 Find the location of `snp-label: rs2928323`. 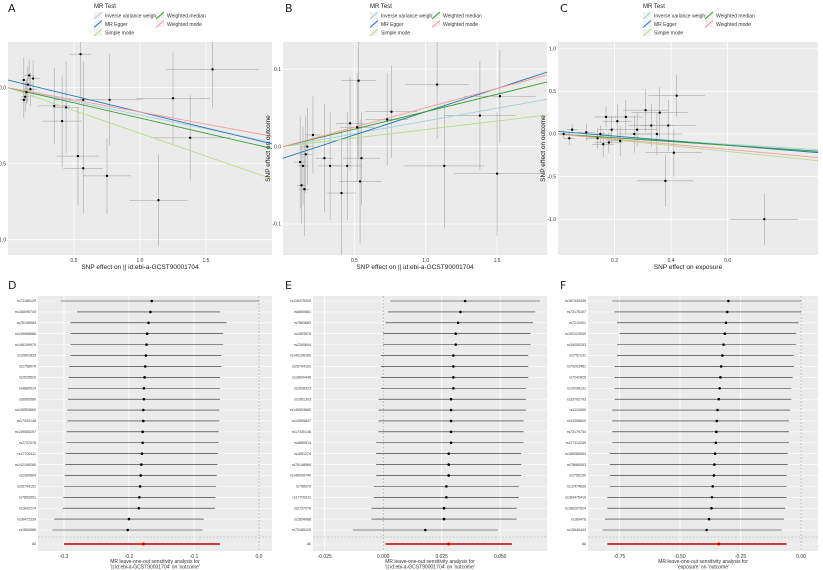

snp-label: rs2928323 is located at coordinates (302, 388).